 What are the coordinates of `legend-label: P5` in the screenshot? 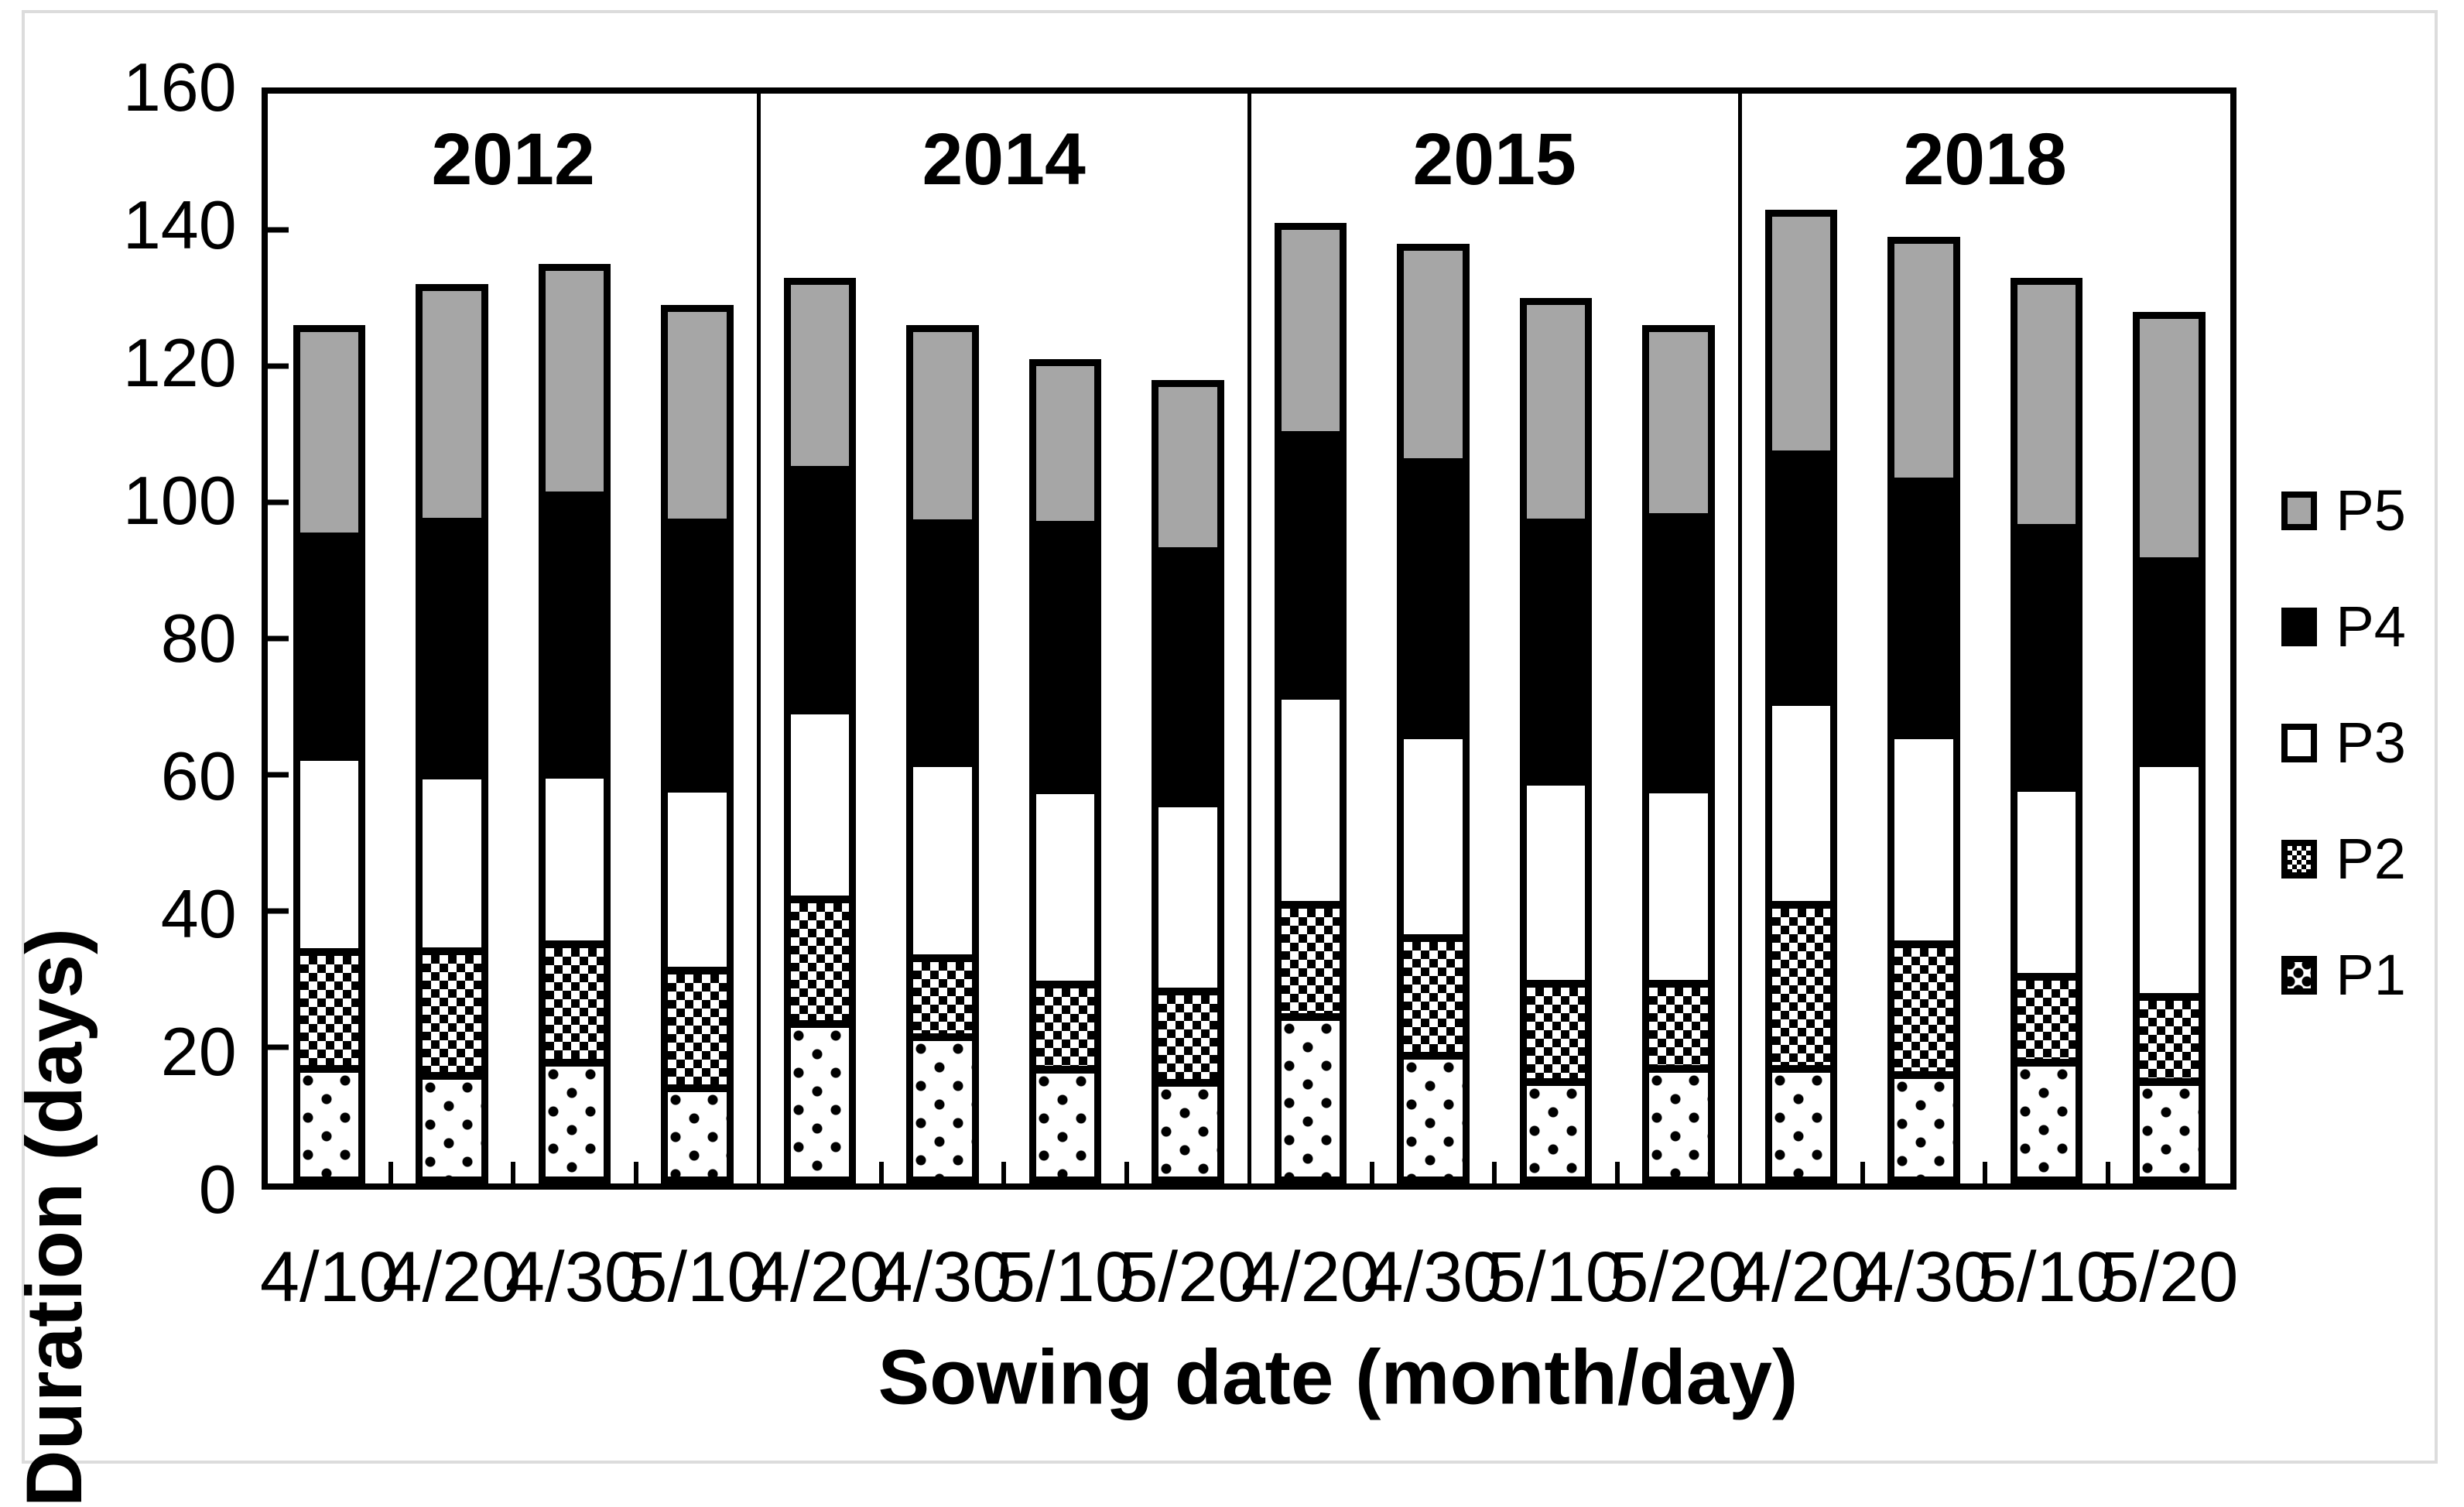 It's located at (2371, 510).